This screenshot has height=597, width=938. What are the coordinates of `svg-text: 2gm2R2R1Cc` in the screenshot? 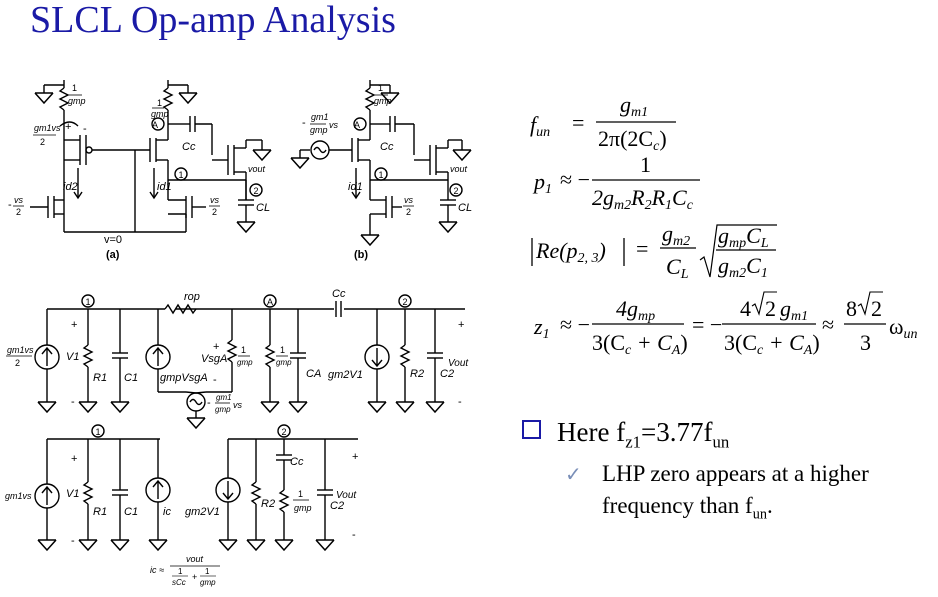 It's located at (643, 199).